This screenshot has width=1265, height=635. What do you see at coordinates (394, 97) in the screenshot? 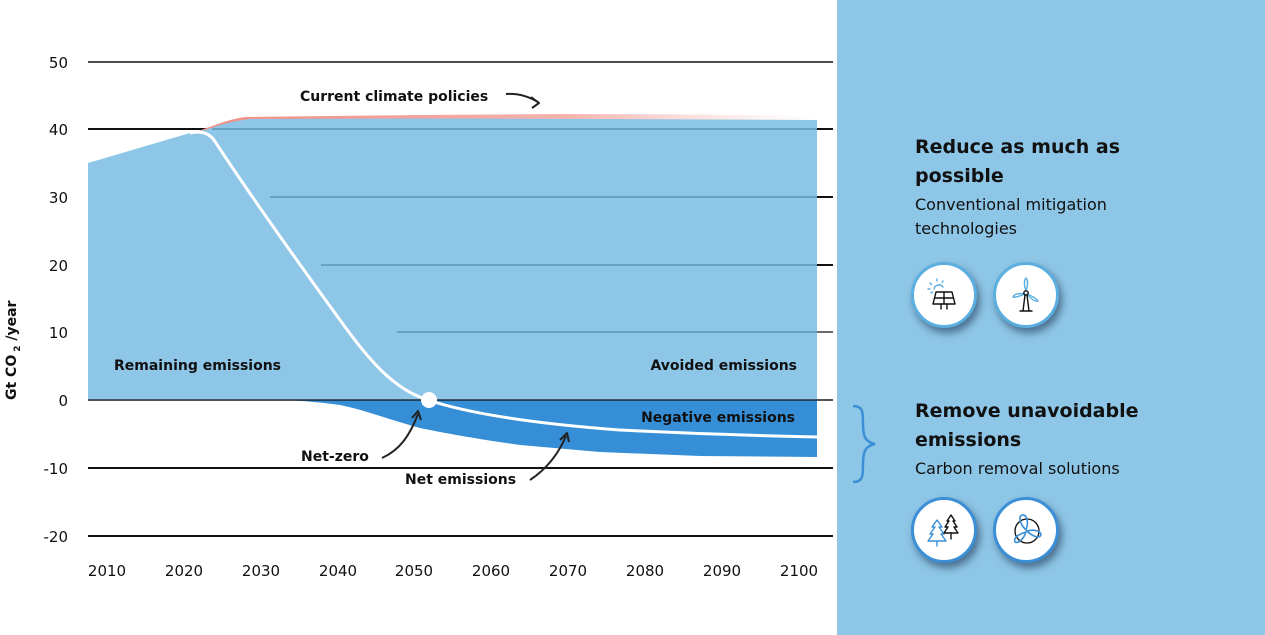
I see `label-current-policies: Current climate policies` at bounding box center [394, 97].